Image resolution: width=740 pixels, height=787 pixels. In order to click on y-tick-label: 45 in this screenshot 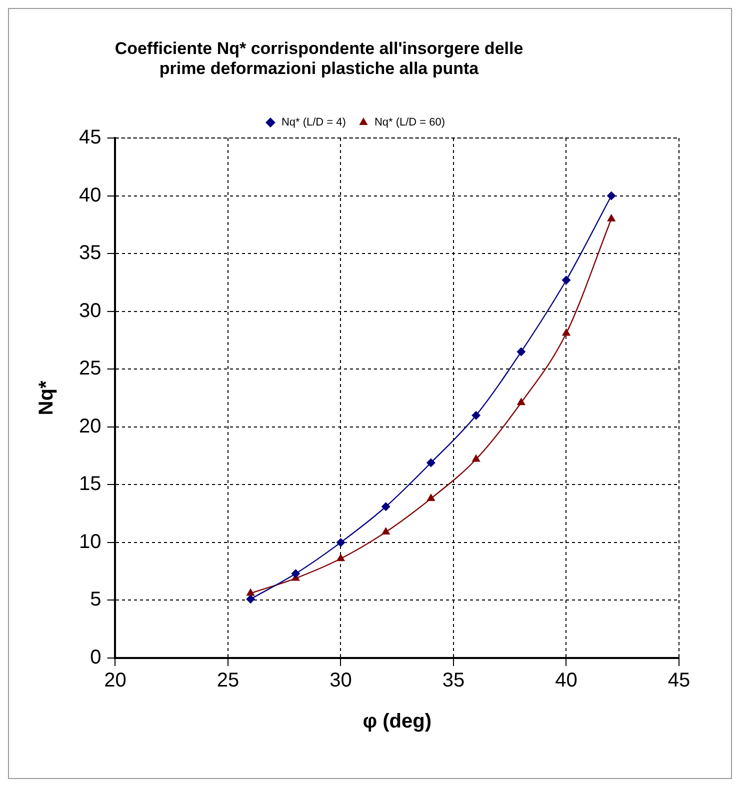, I will do `click(90, 137)`.